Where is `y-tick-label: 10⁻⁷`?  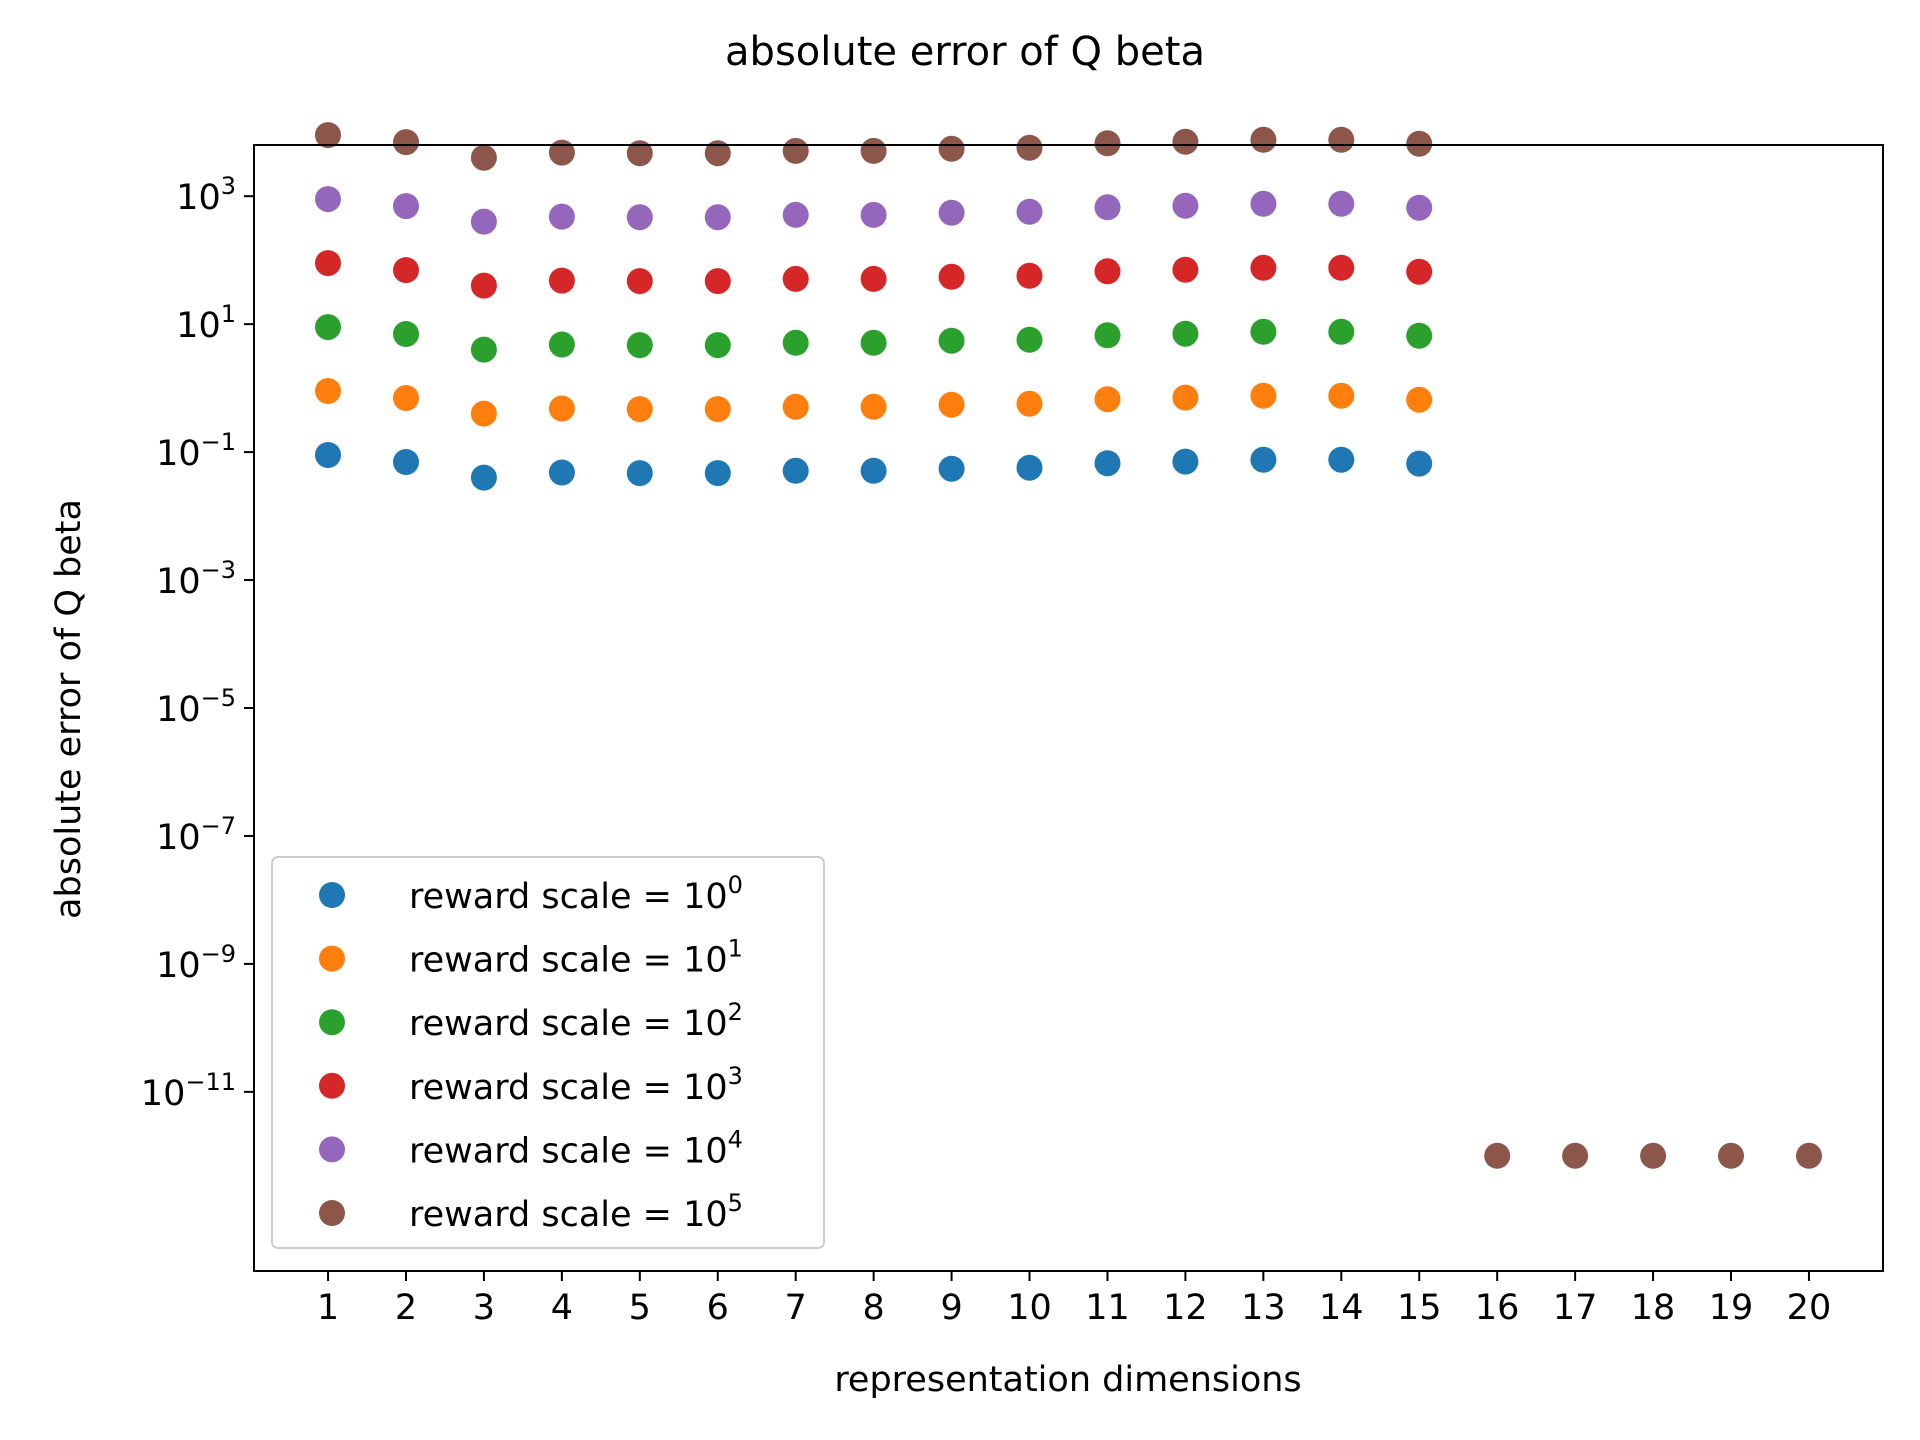 y-tick-label: 10⁻⁷ is located at coordinates (196, 835).